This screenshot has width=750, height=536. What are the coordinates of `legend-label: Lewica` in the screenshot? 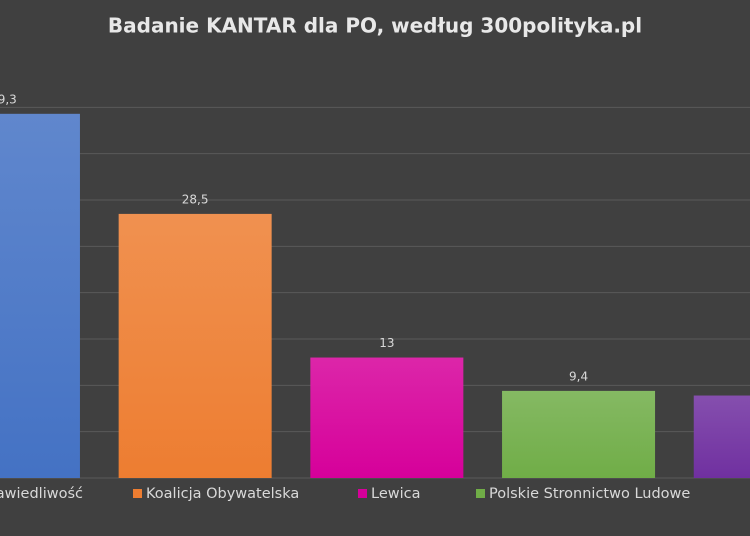 It's located at (396, 494).